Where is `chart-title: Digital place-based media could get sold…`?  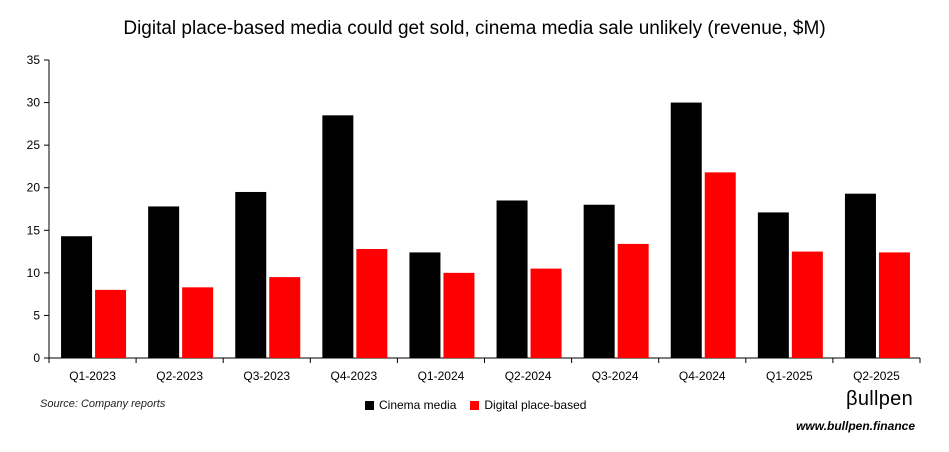
chart-title: Digital place-based media could get sold… is located at coordinates (474, 28).